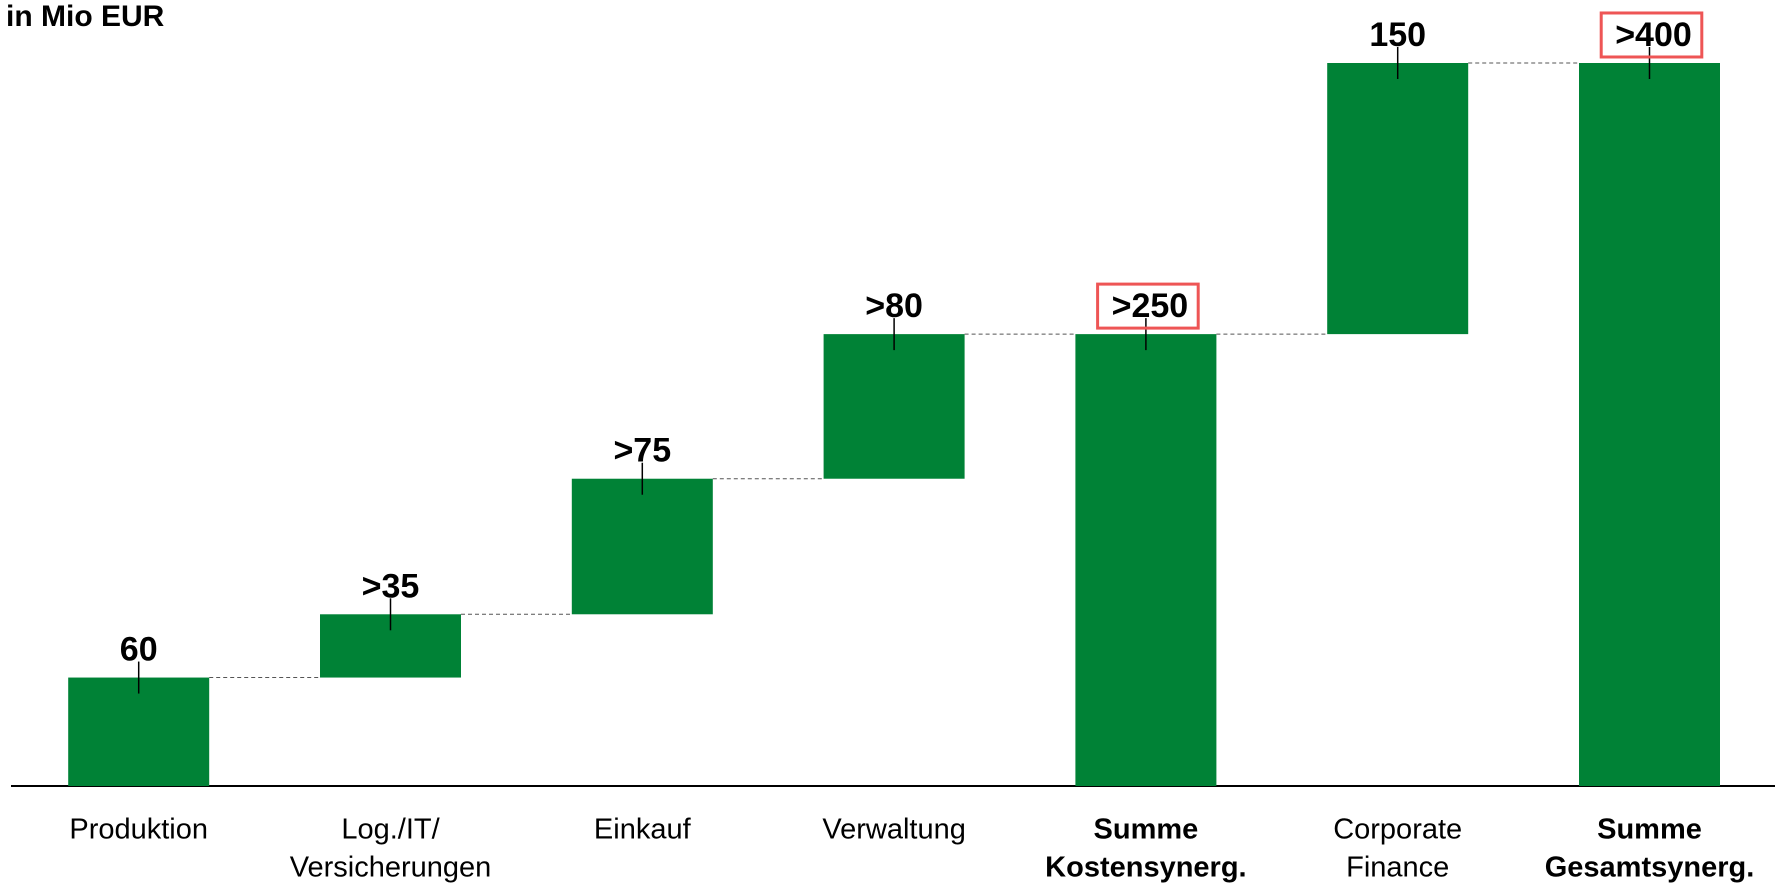 This screenshot has width=1782, height=893. Describe the element at coordinates (642, 451) in the screenshot. I see `value-label: >75` at that location.